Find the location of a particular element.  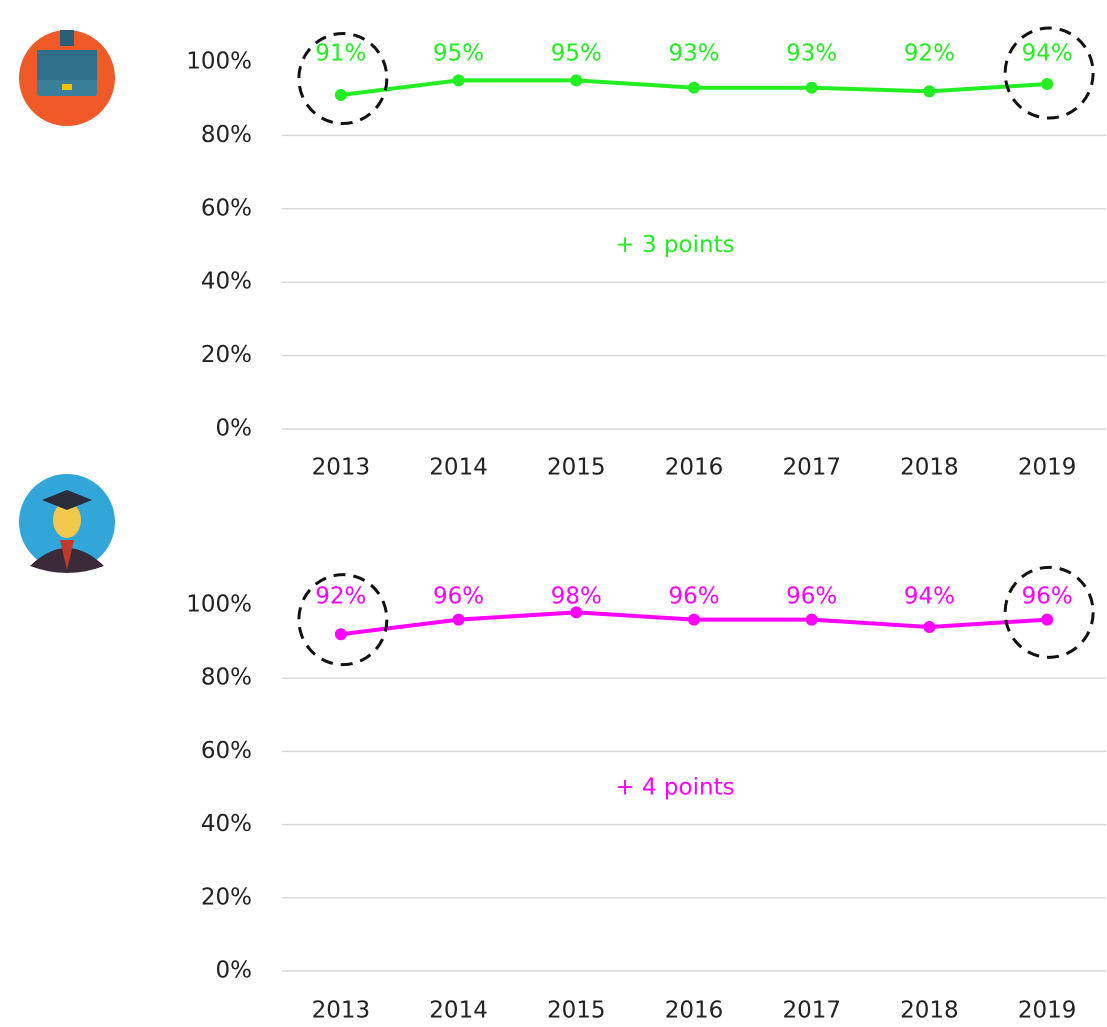

value-label: 91% is located at coordinates (340, 54).